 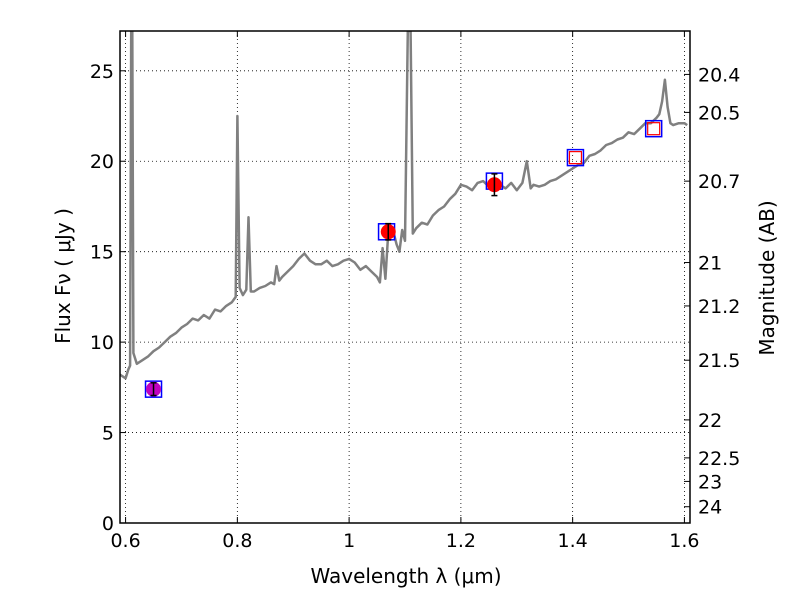 I want to click on x-tick-label: 1.4, so click(x=573, y=541).